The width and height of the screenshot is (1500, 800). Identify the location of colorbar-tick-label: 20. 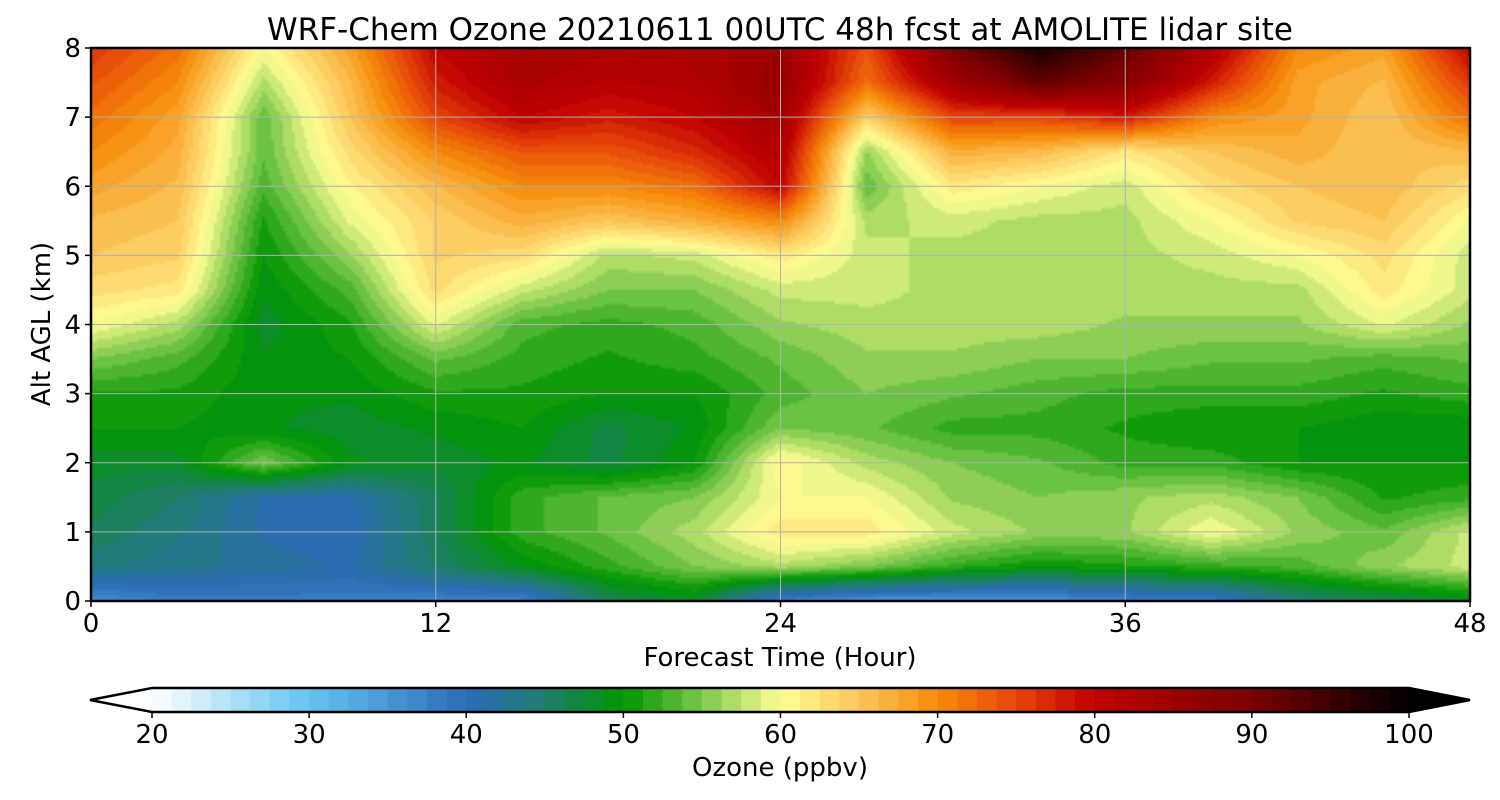
(151, 735).